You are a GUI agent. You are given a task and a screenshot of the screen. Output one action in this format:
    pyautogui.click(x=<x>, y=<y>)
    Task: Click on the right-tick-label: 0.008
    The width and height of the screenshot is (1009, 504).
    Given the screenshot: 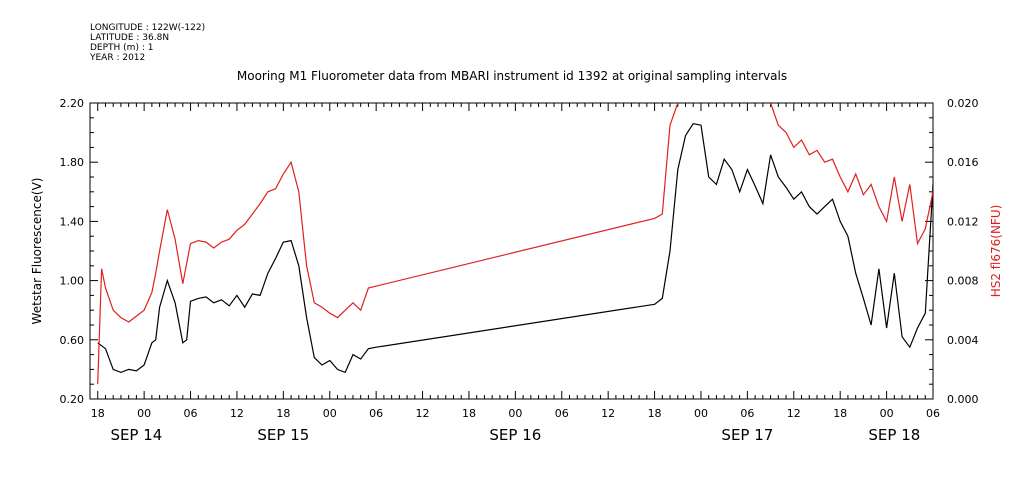 What is the action you would take?
    pyautogui.click(x=963, y=281)
    